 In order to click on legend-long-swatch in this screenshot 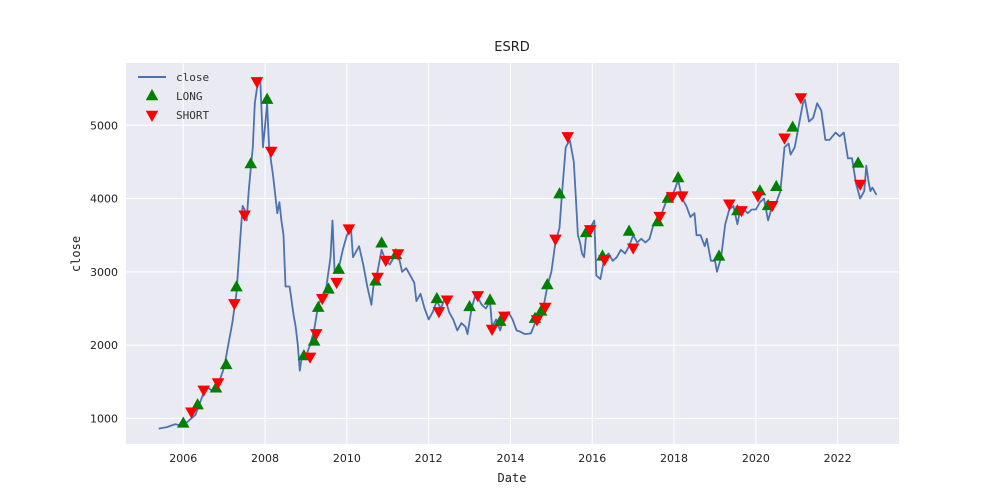, I will do `click(152, 95)`.